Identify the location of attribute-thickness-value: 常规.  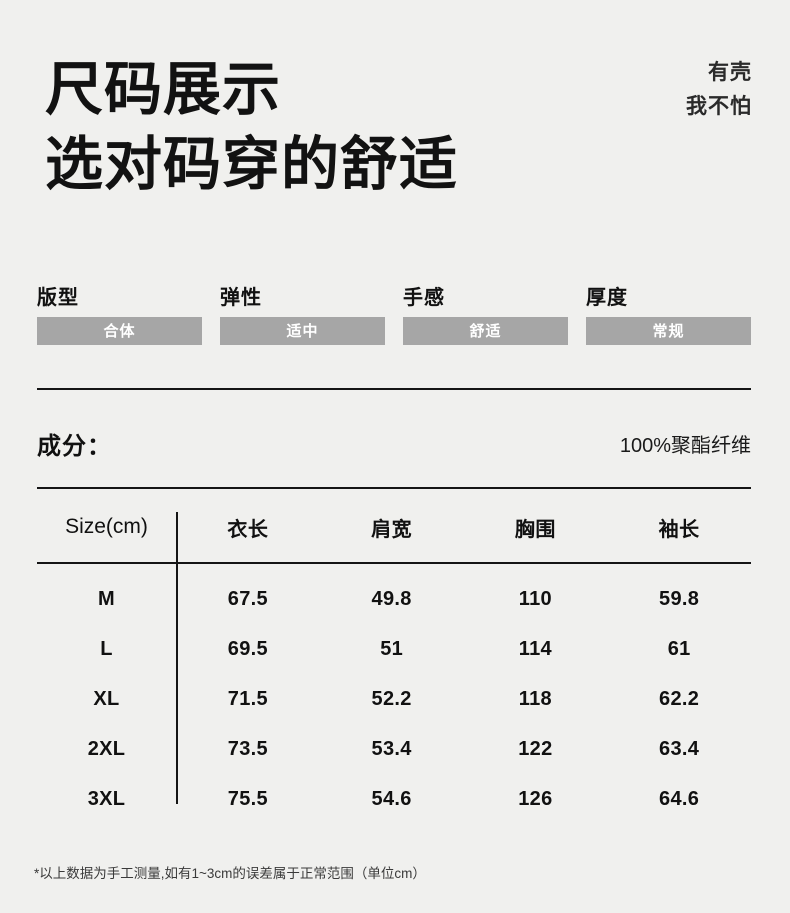
(668, 331).